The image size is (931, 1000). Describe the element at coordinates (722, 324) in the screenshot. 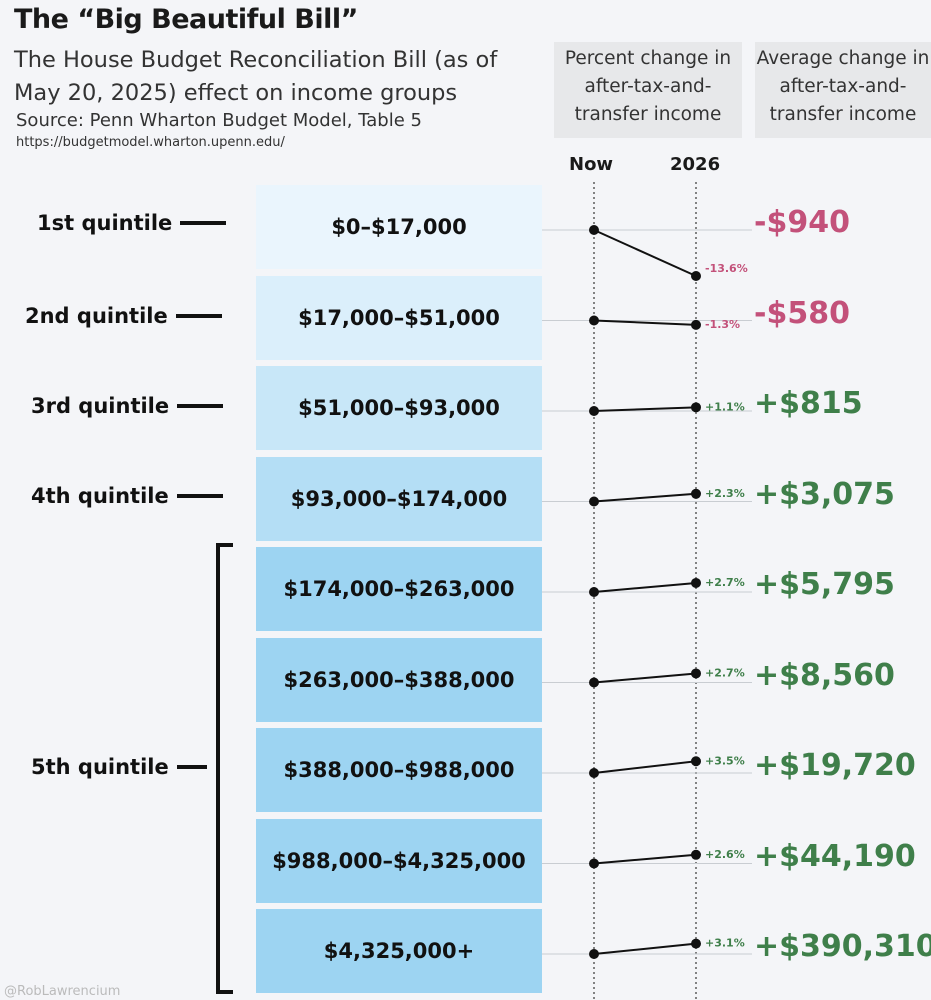

I see `percent-label: -1.3%` at that location.